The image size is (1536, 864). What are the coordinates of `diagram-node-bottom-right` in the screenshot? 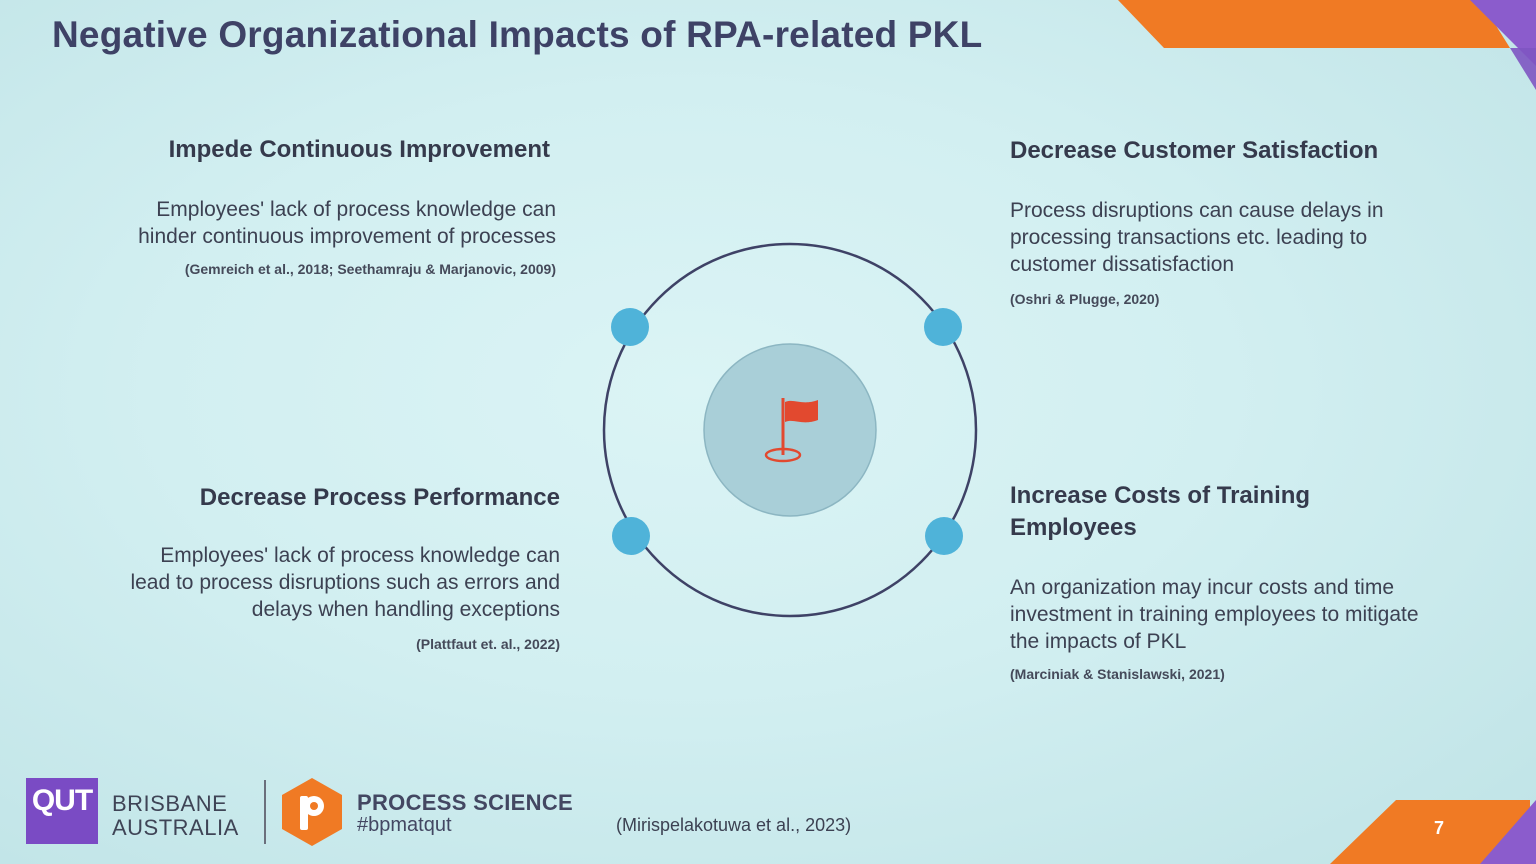 It's located at (944, 536).